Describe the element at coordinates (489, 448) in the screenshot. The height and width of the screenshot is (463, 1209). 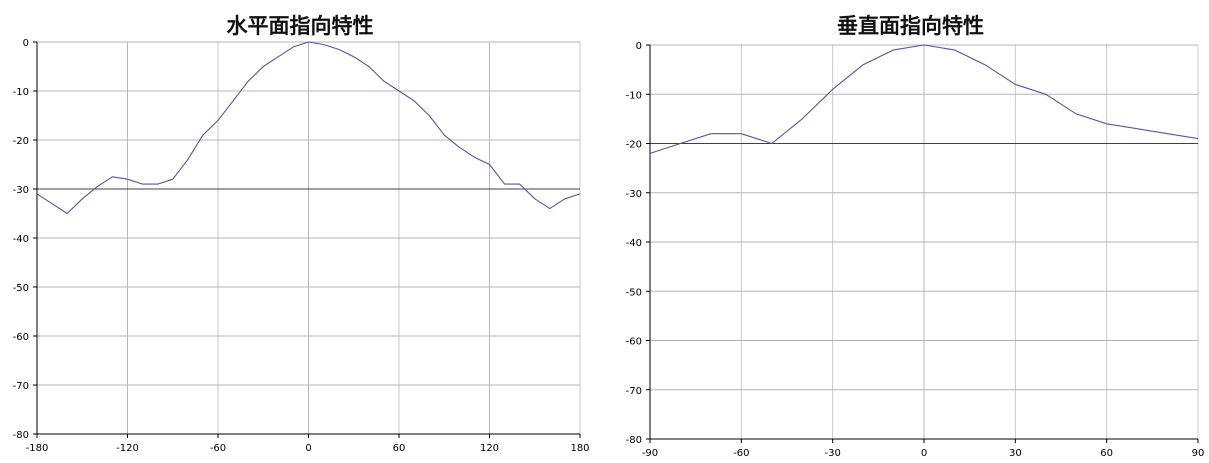
I see `x-tick-label: 120` at that location.